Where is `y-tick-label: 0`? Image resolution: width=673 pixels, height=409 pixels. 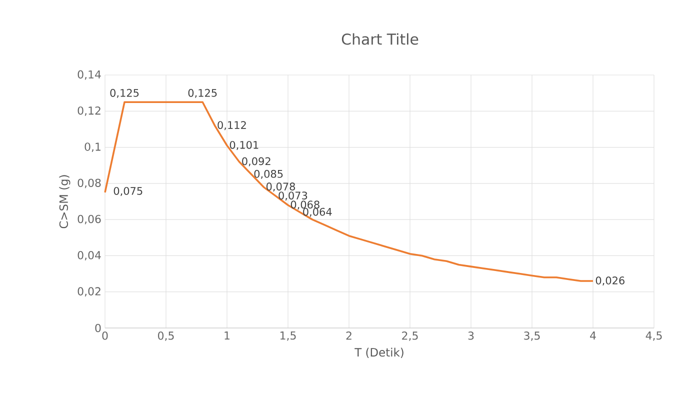 y-tick-label: 0 is located at coordinates (98, 328).